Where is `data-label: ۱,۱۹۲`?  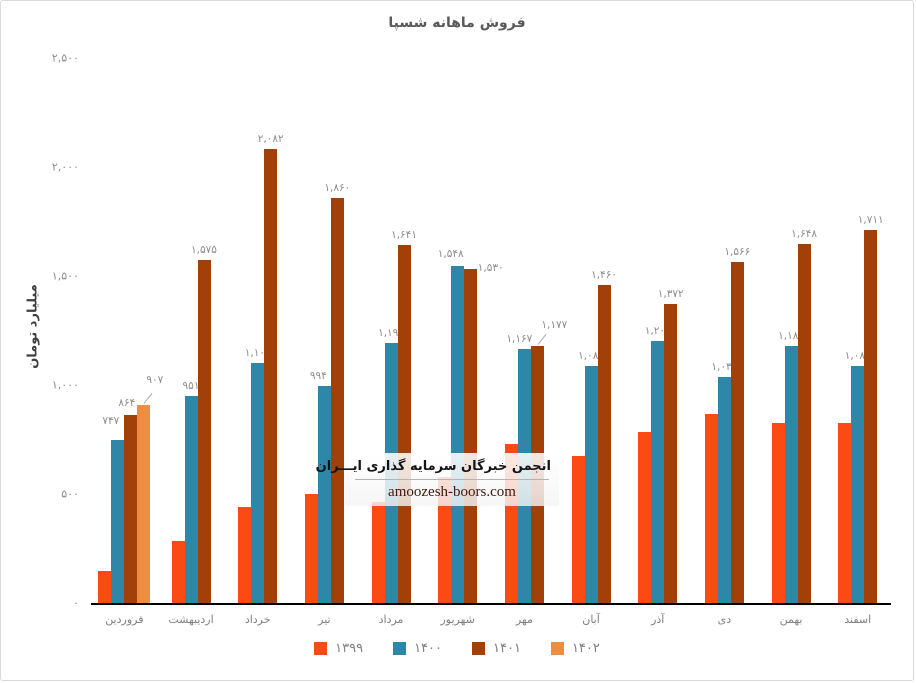
data-label: ۱,۱۹۲ is located at coordinates (391, 333).